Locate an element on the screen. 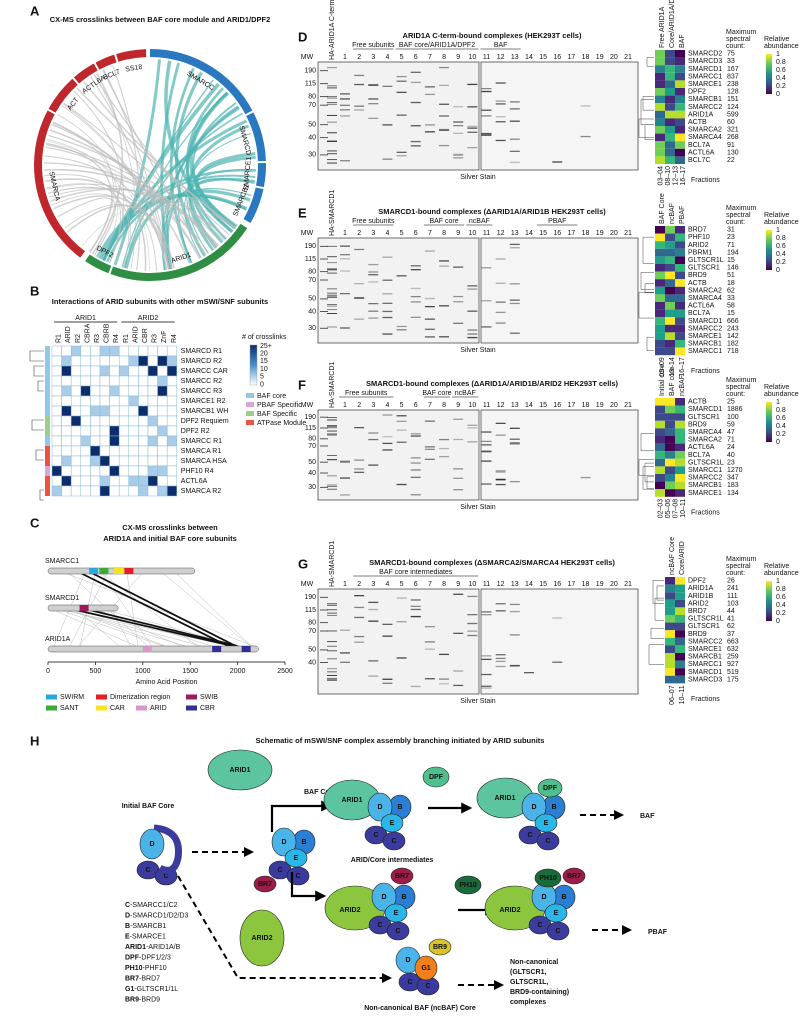 This screenshot has width=800, height=1018. arrow is located at coordinates (308, 887).